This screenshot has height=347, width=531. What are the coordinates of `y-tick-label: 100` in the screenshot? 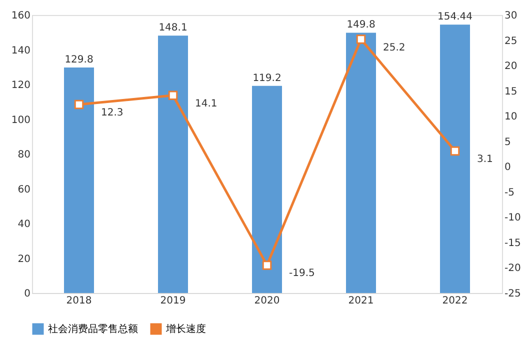 It's located at (20, 120).